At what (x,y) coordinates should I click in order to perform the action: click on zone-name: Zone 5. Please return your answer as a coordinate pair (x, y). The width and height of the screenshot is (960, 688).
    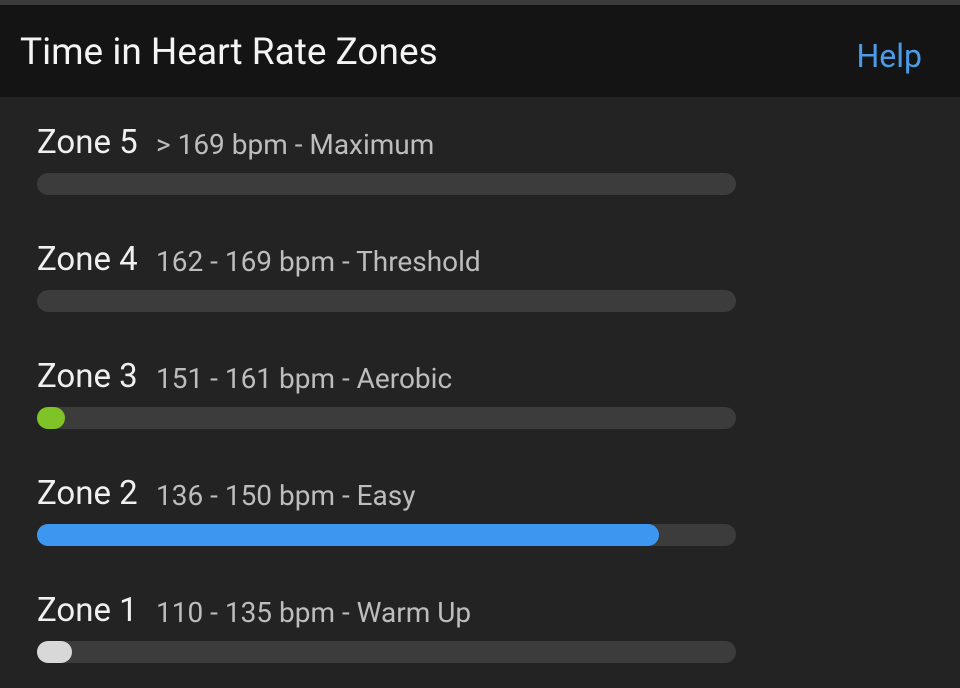
    Looking at the image, I should click on (87, 142).